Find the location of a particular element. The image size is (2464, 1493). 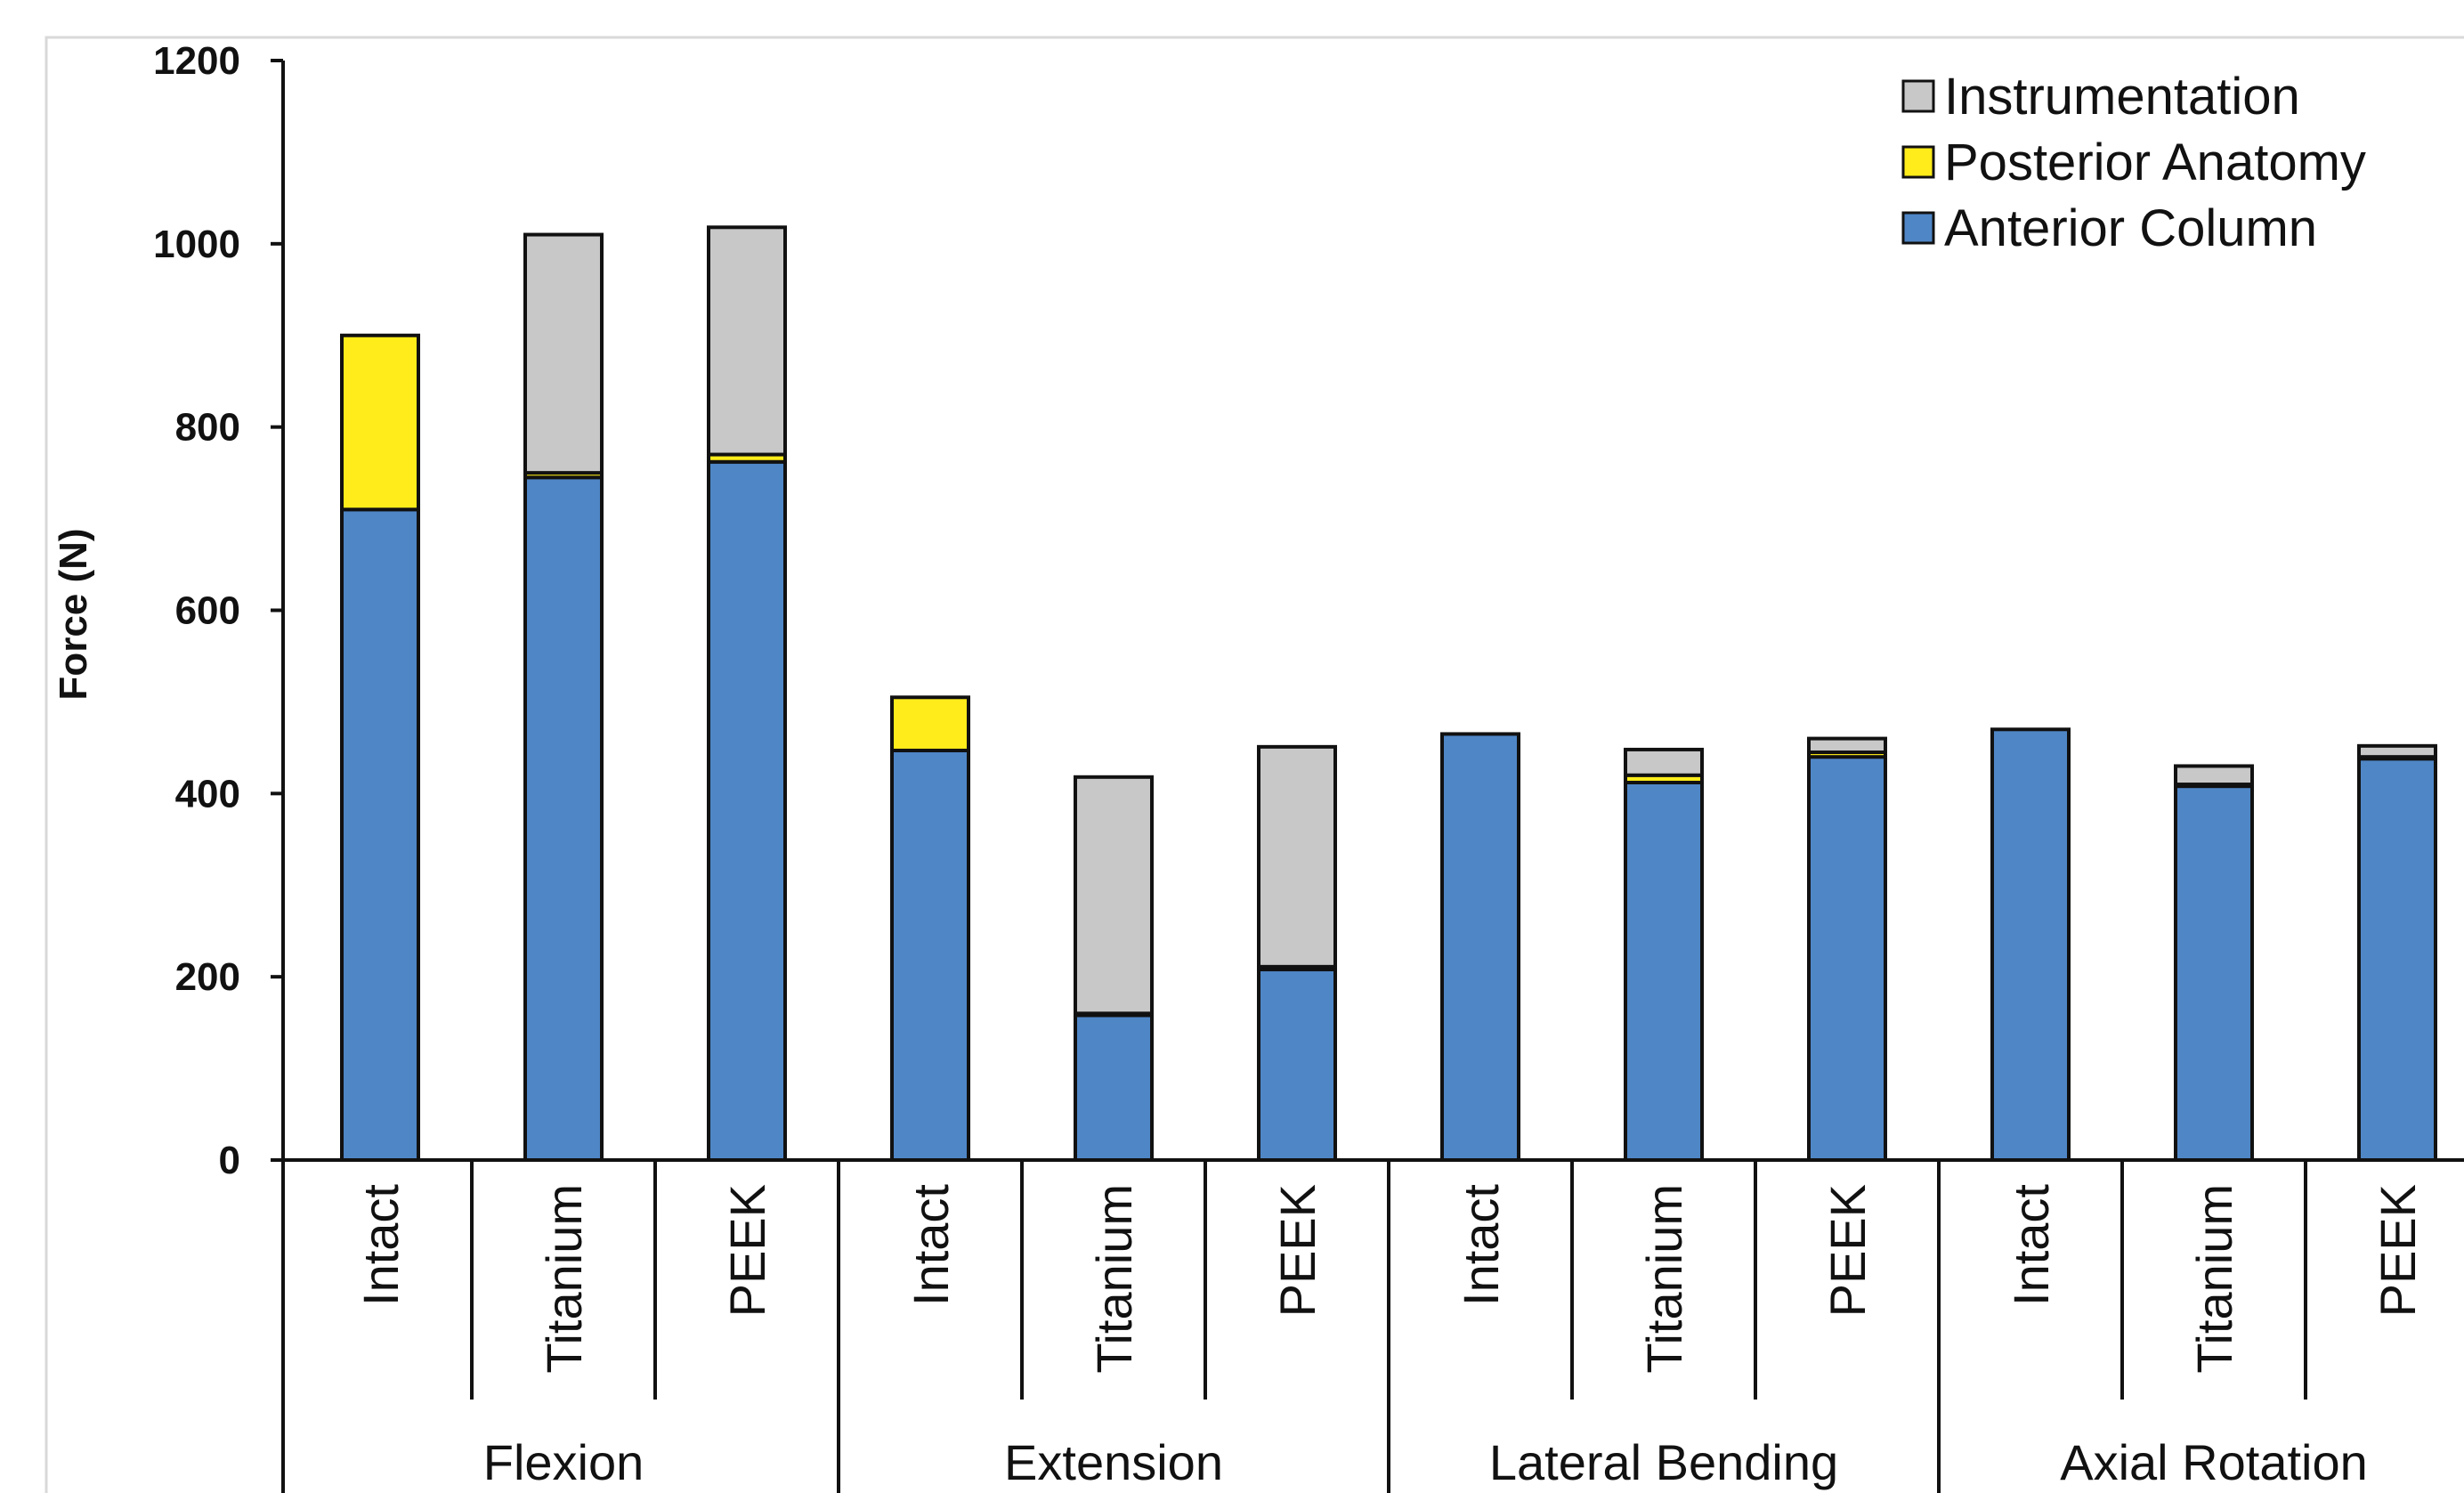

y-tick-label: 200 is located at coordinates (207, 977).